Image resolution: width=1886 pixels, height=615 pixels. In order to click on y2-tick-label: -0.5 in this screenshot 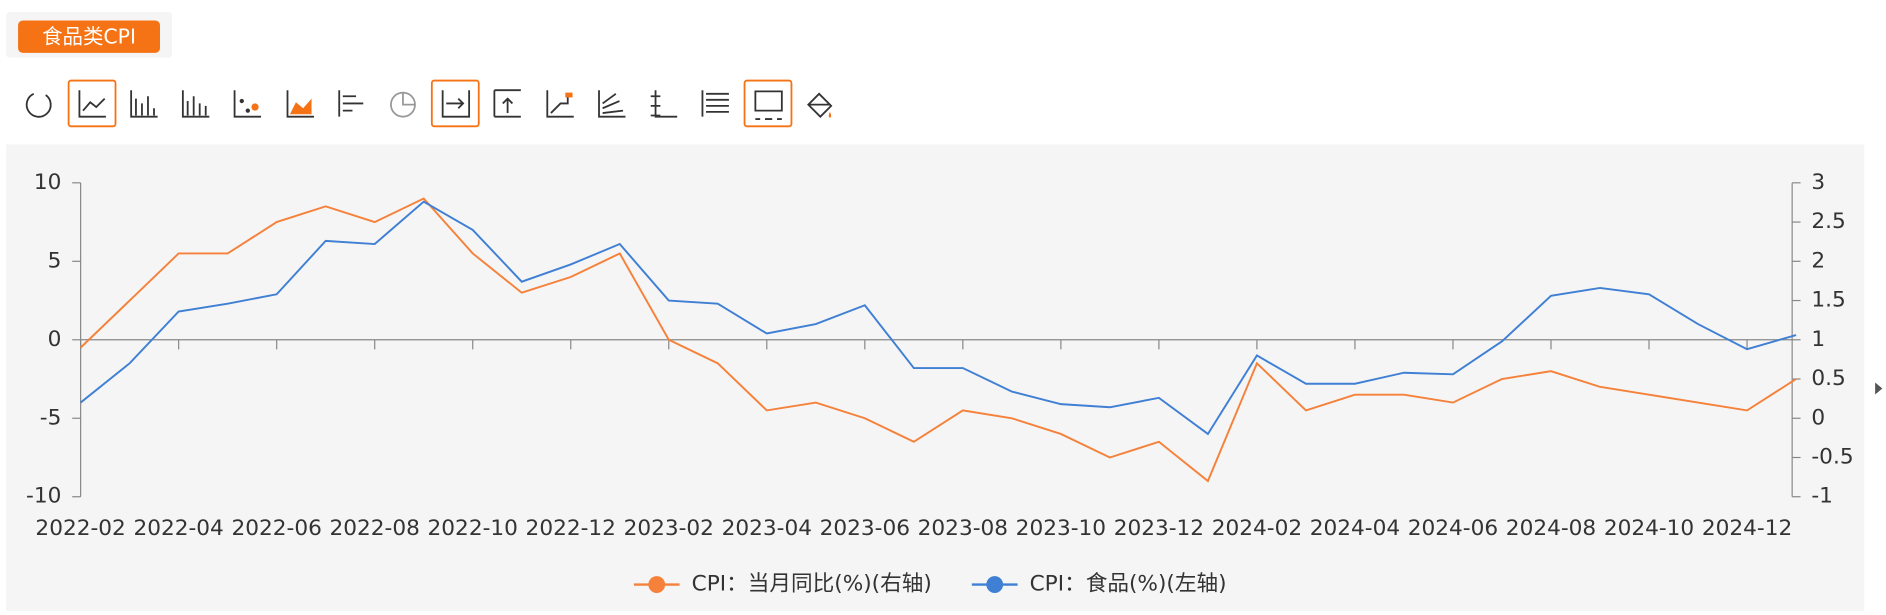, I will do `click(1832, 456)`.